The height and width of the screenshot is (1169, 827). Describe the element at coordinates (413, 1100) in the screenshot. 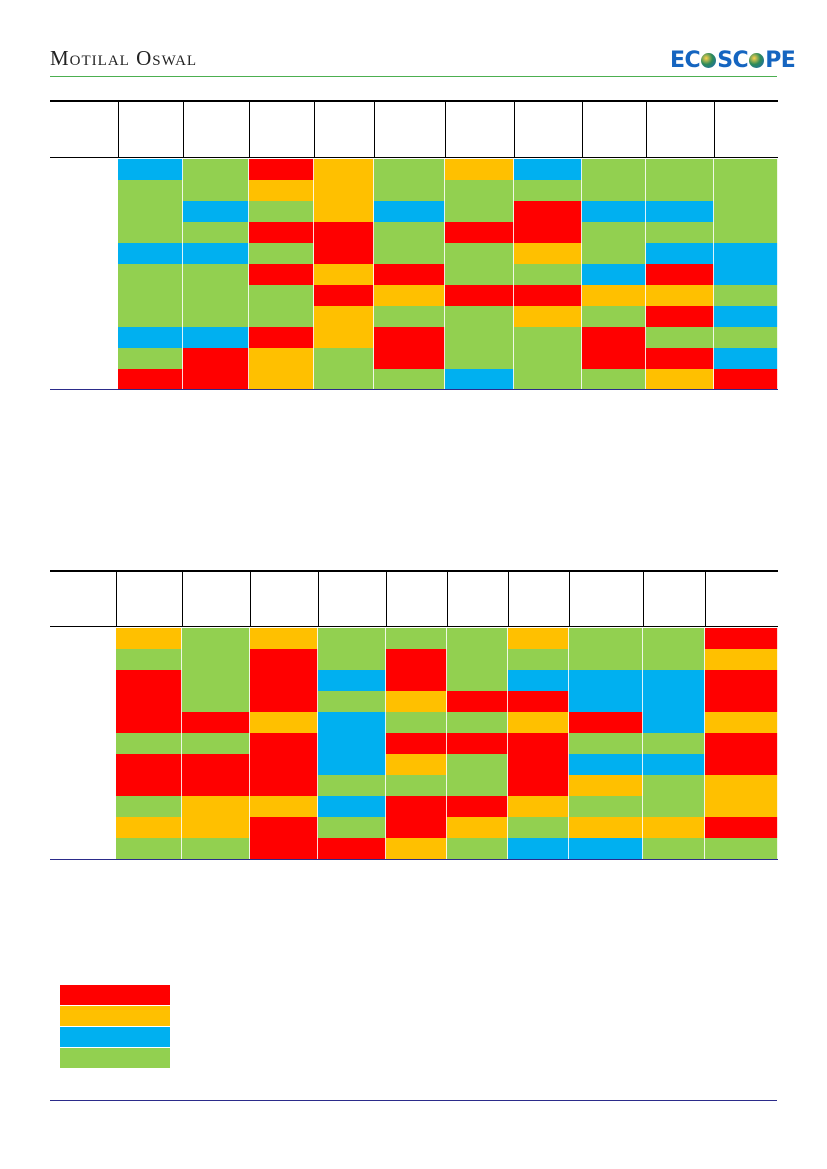

I see `footer-rule` at that location.